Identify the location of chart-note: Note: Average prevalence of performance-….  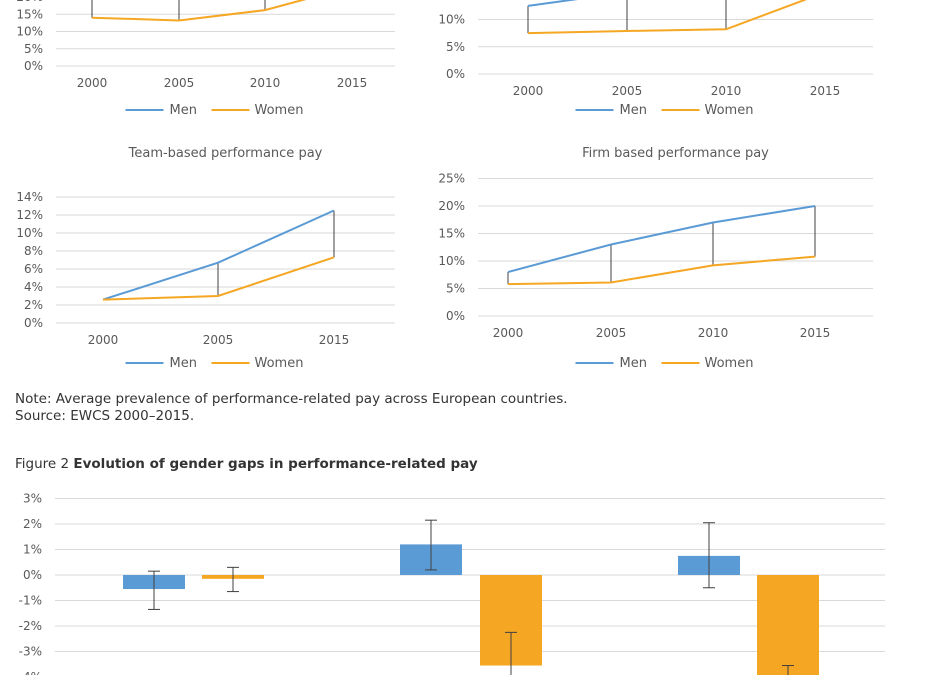
(291, 408).